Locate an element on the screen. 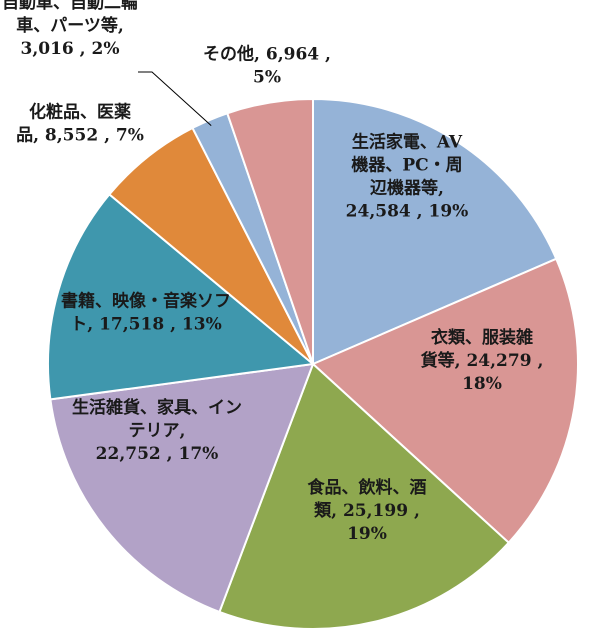 The height and width of the screenshot is (640, 590). slice-data-label: 書籍、映像・音楽ソフト, 17,518 , 13% is located at coordinates (146, 313).